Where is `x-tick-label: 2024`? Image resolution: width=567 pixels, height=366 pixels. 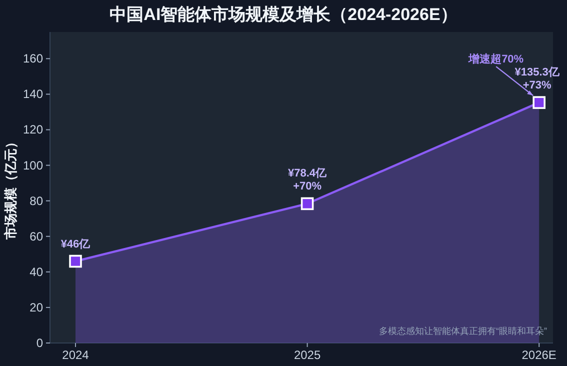
x-tick-label: 2024 is located at coordinates (76, 355).